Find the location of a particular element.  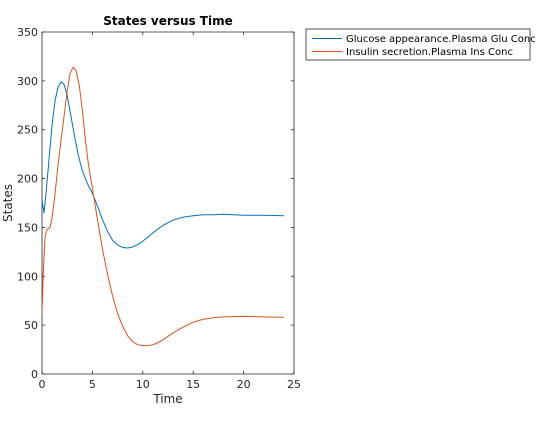

y-tick-label: 150 is located at coordinates (27, 227).